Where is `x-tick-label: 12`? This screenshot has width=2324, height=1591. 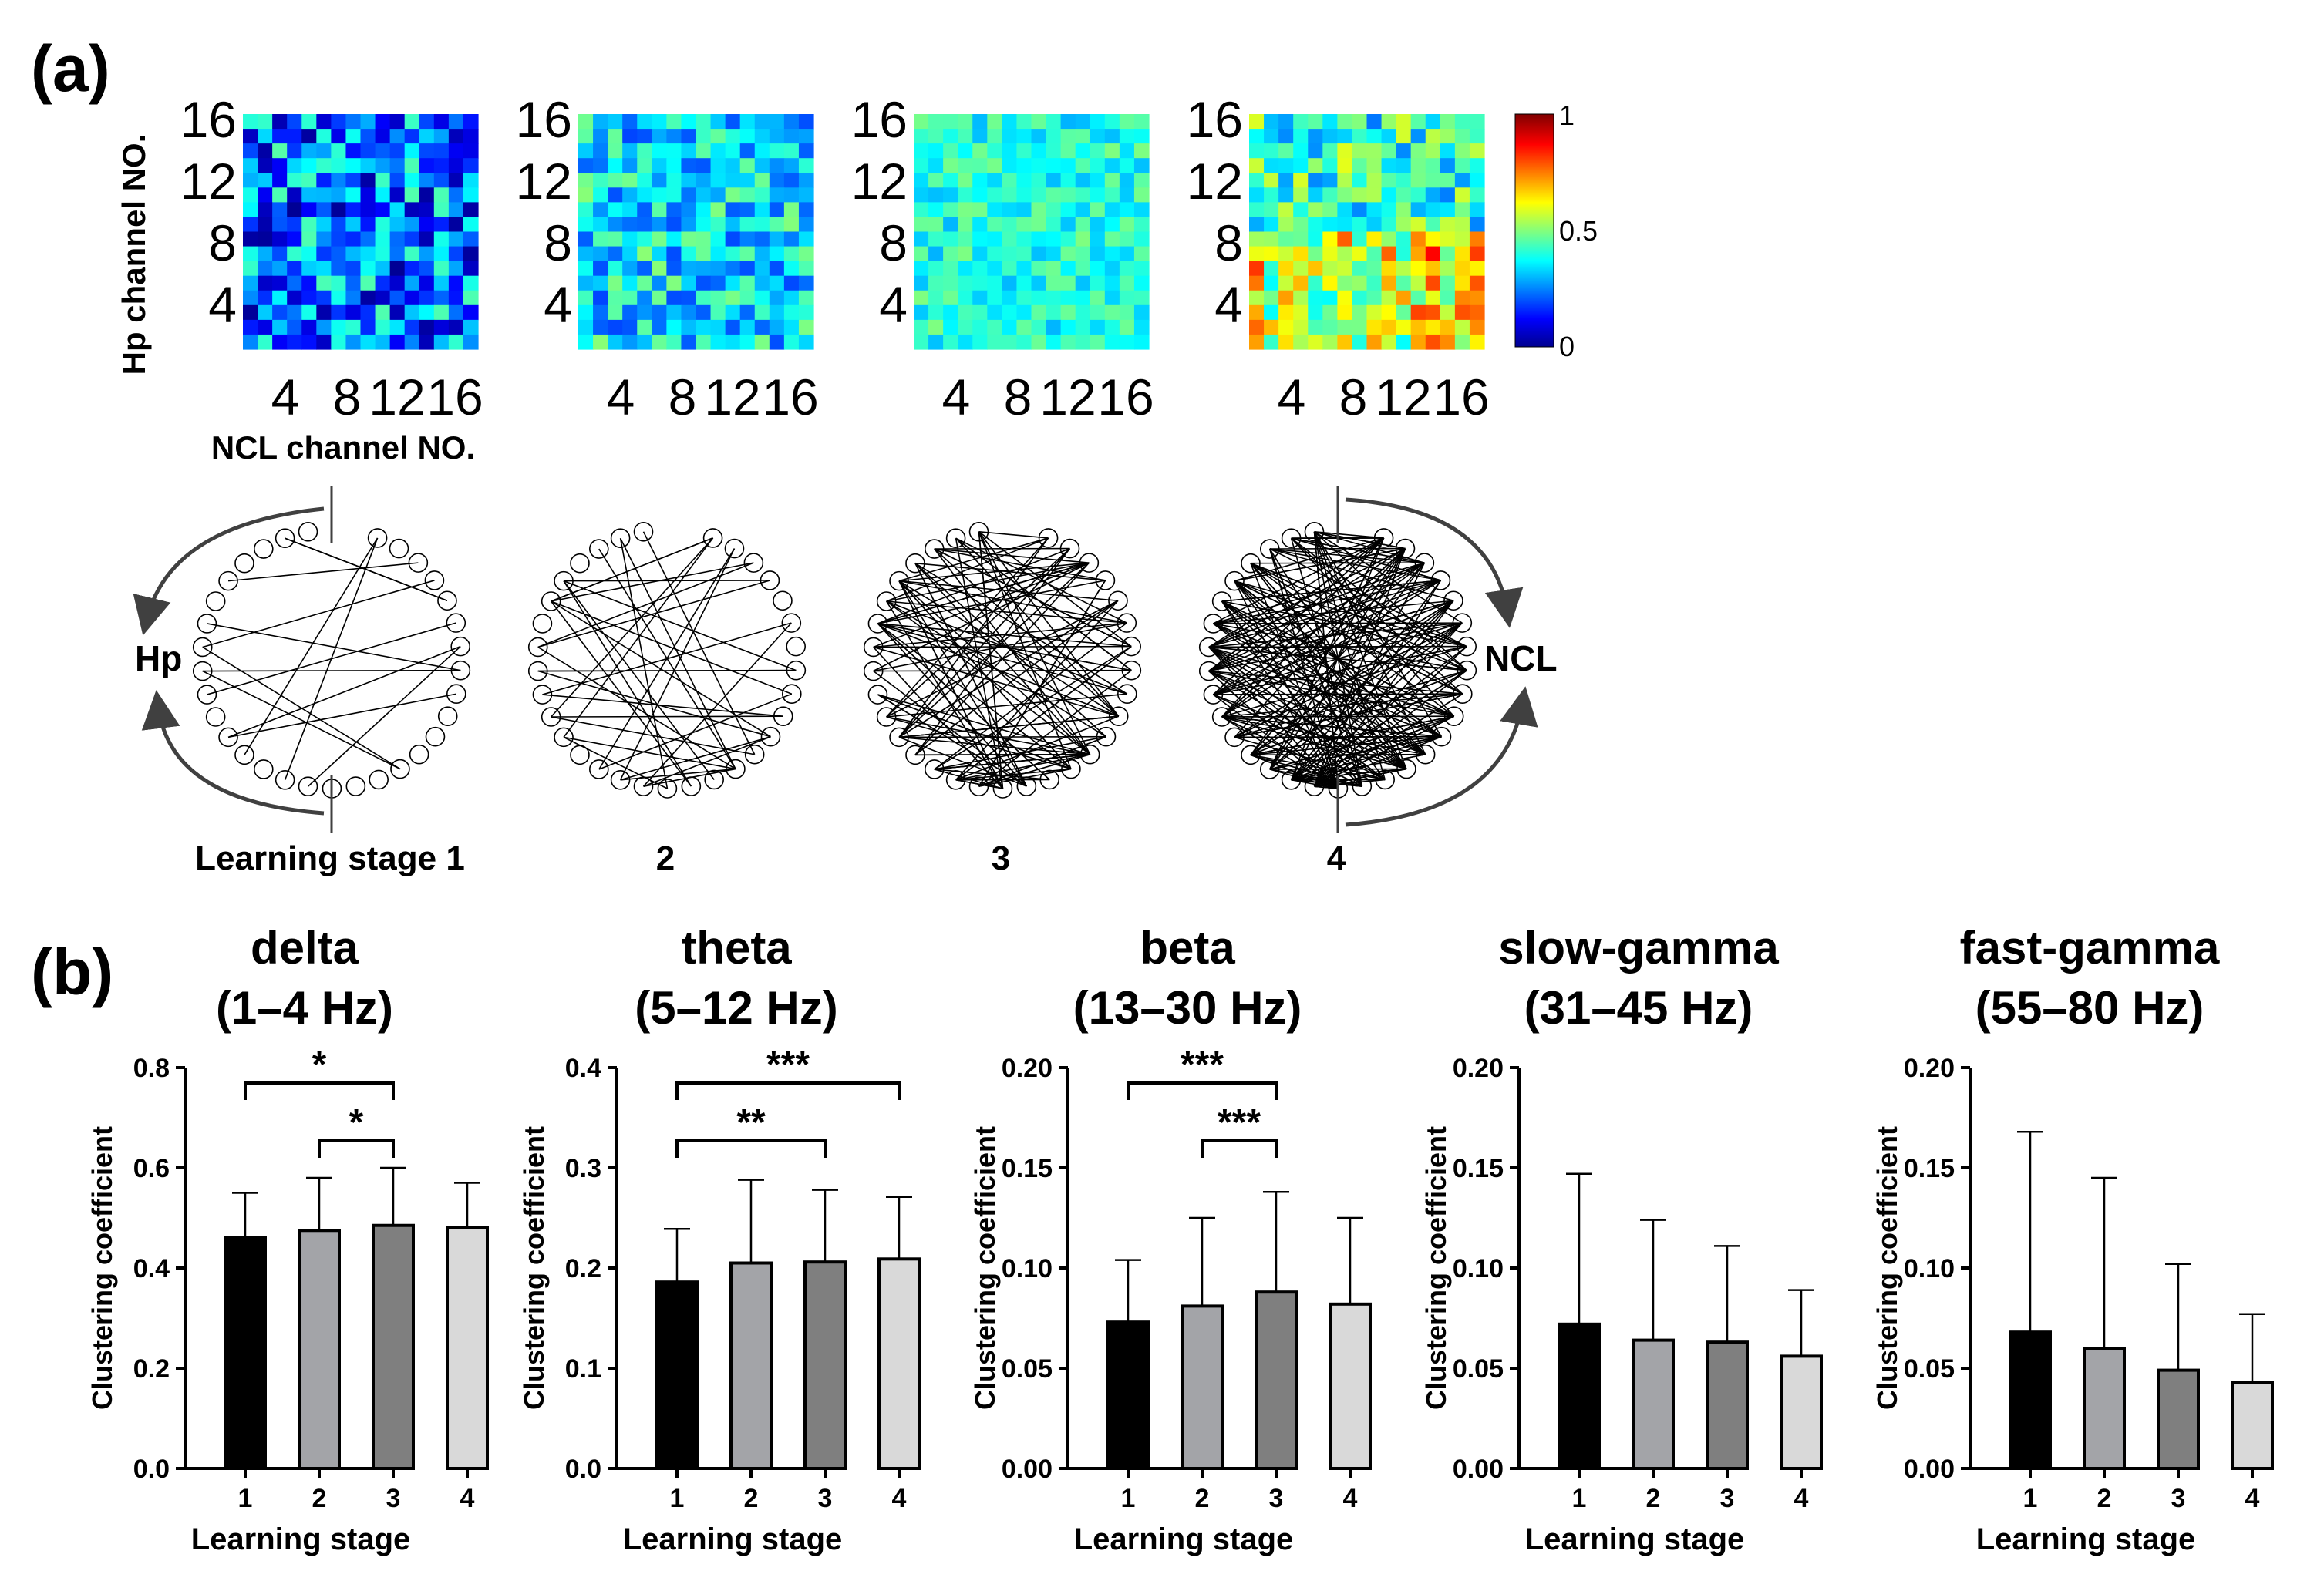
x-tick-label: 12 is located at coordinates (1403, 397).